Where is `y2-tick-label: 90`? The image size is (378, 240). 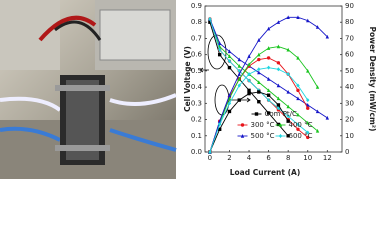
y2-tick-label: 90 is located at coordinates (349, 6).